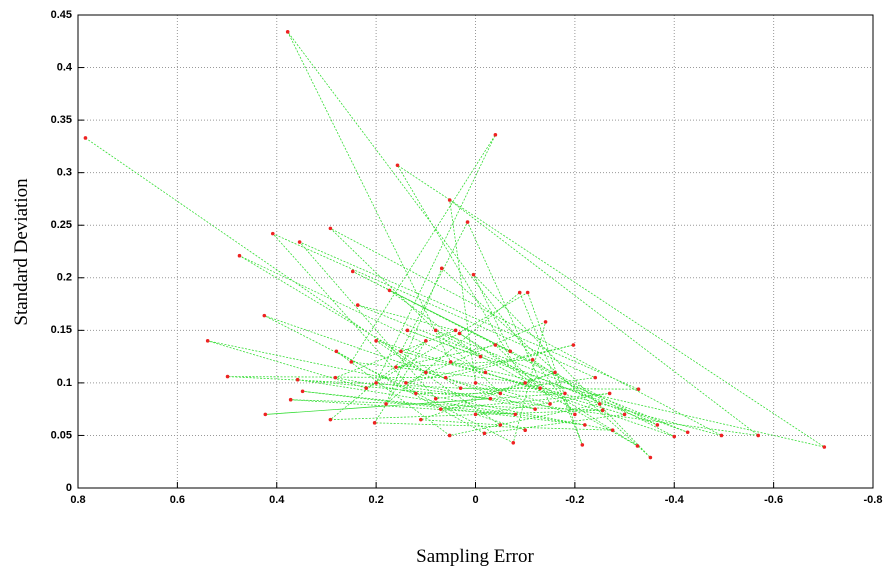  What do you see at coordinates (64, 383) in the screenshot?
I see `y-tick-label: 0.1` at bounding box center [64, 383].